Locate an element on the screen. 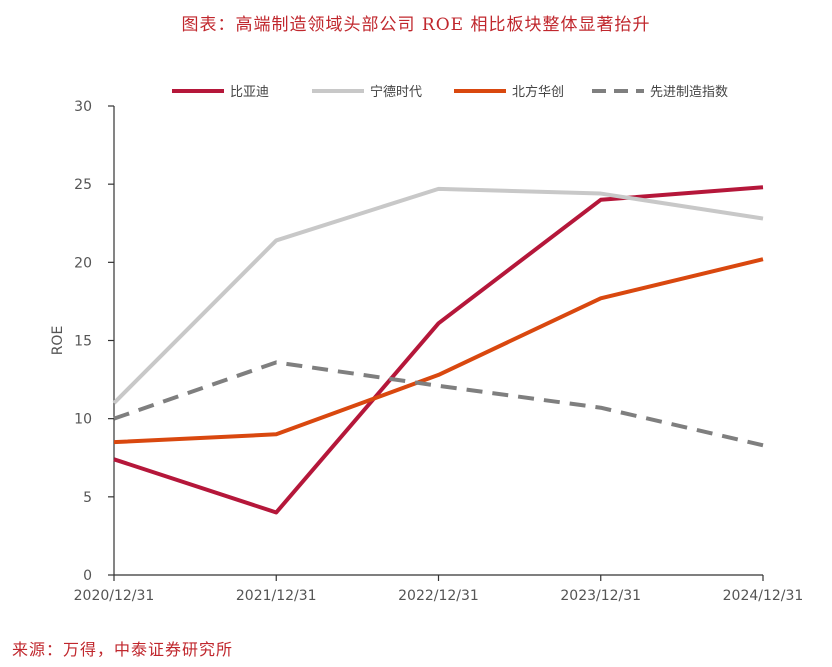 The width and height of the screenshot is (832, 667). y-tick-label: 0 is located at coordinates (87, 576).